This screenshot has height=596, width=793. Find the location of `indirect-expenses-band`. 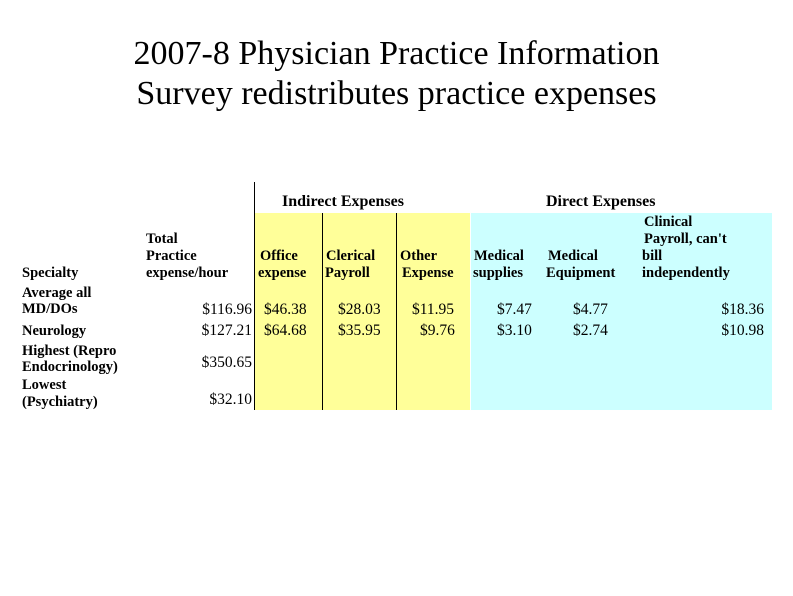

indirect-expenses-band is located at coordinates (362, 311).